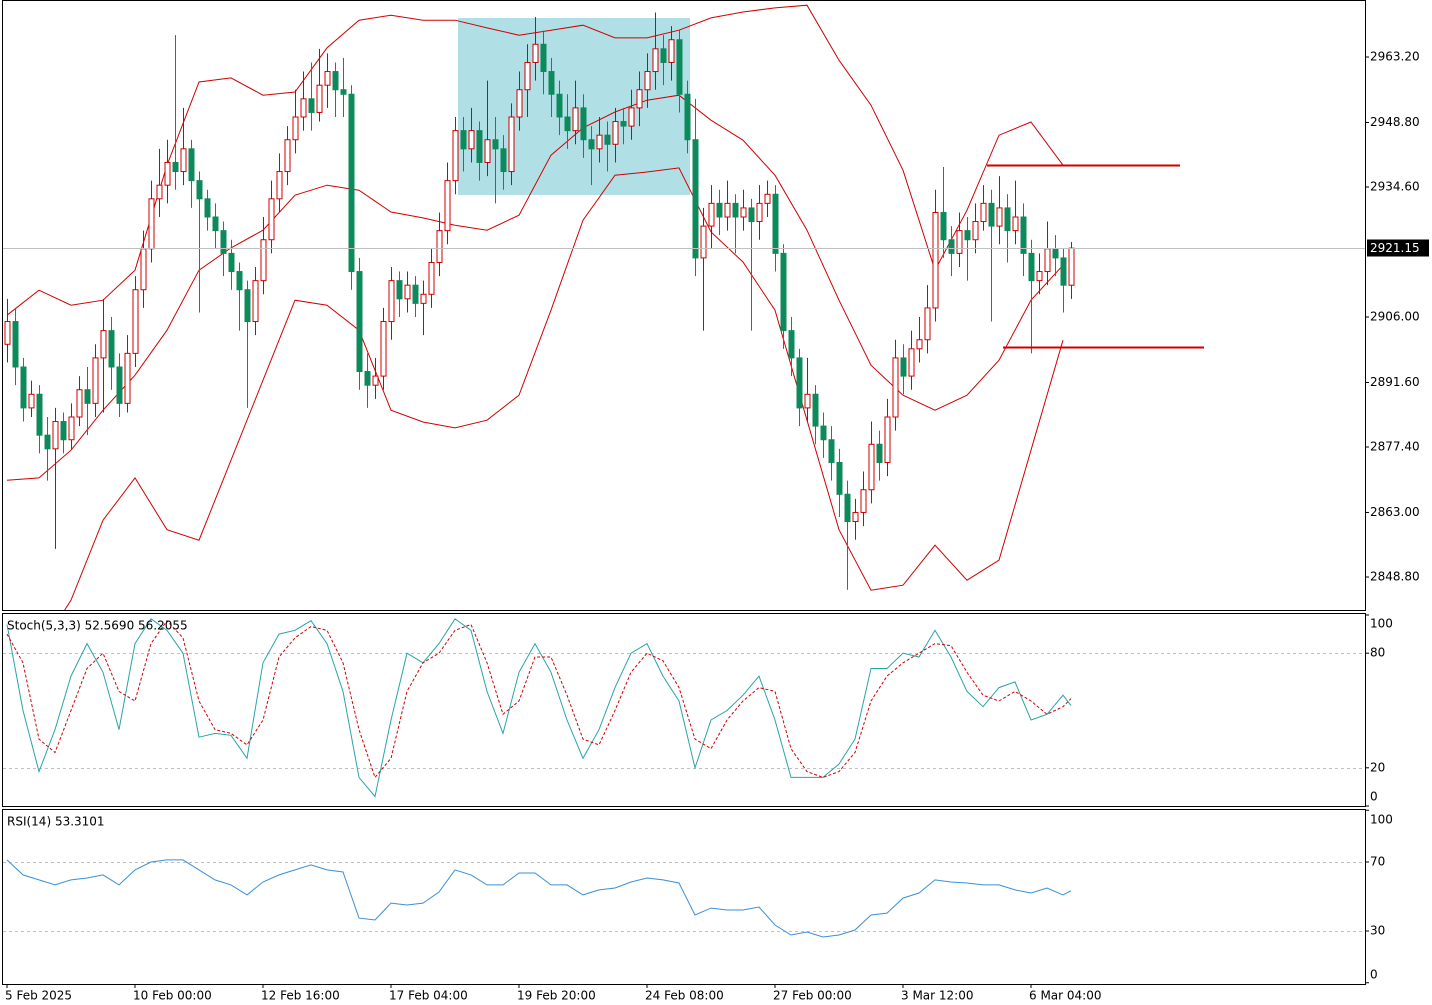  I want to click on y-tick-label: 0, so click(1374, 975).